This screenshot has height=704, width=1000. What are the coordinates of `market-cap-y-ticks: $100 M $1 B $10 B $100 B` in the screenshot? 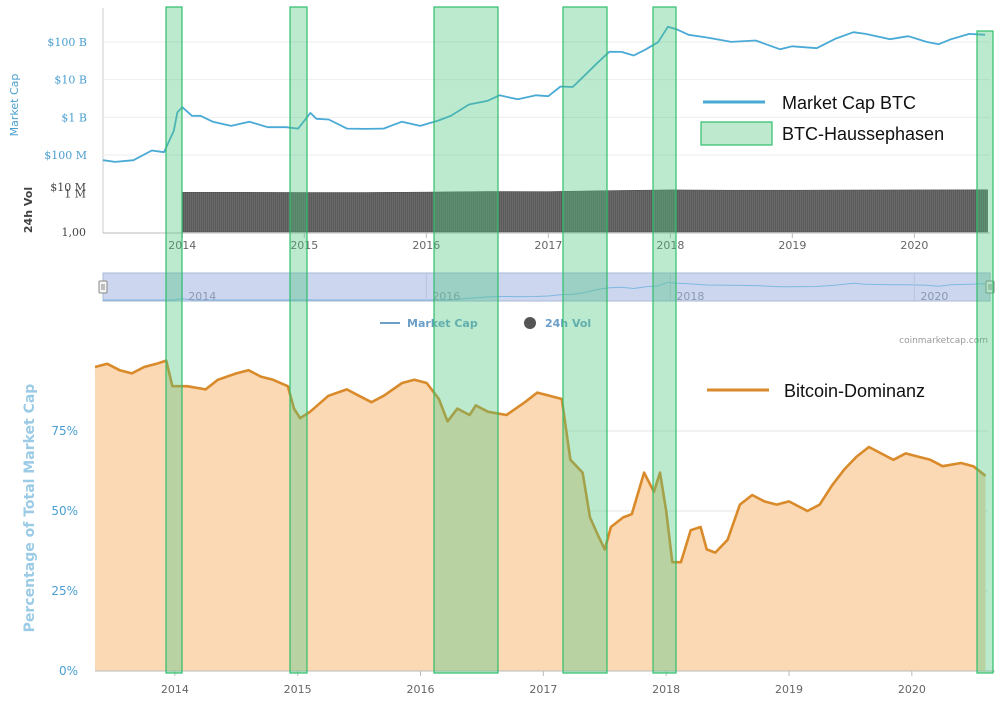 It's located at (65, 99).